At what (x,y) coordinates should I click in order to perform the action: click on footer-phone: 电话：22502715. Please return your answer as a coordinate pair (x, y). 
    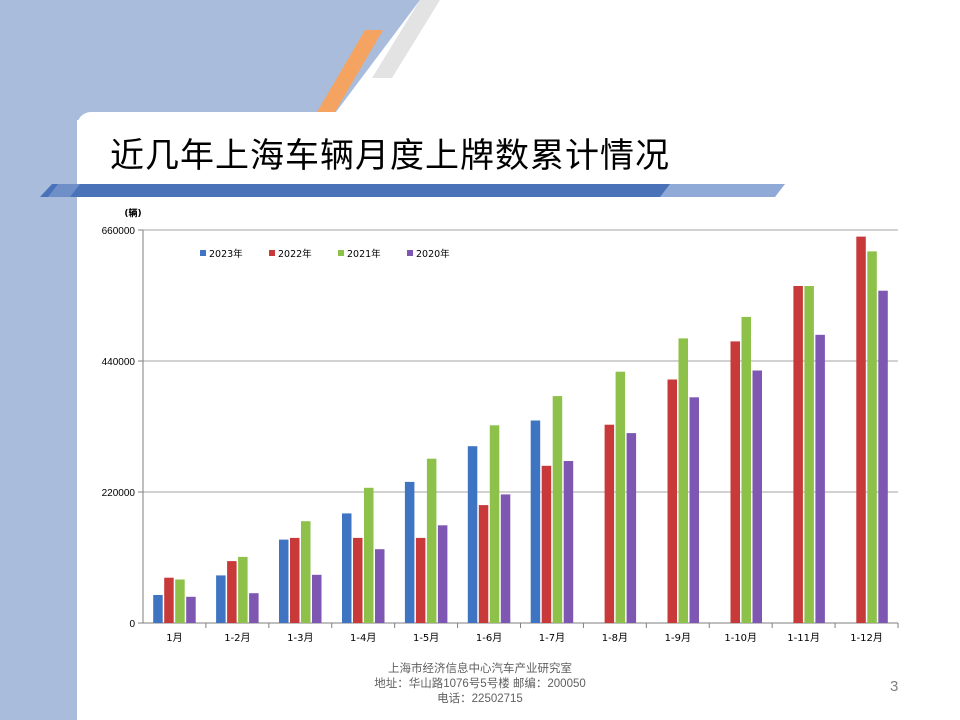
    Looking at the image, I should click on (480, 699).